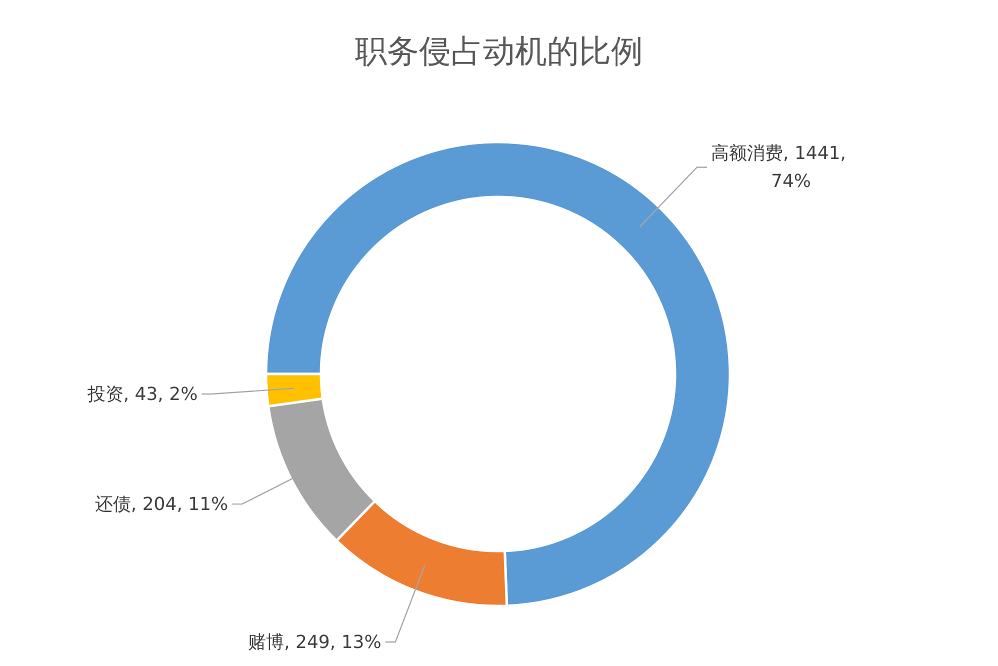 This screenshot has width=998, height=666. What do you see at coordinates (142, 394) in the screenshot?
I see `slice-label: 投资, 43, 2%` at bounding box center [142, 394].